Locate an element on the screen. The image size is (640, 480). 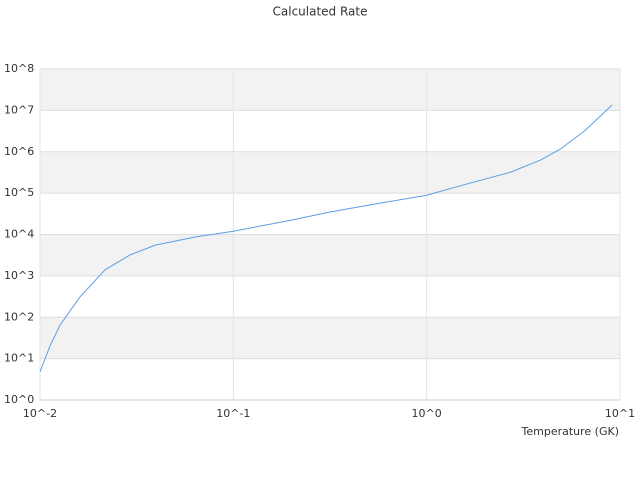
chart-title: Calculated Rate is located at coordinates (320, 12).